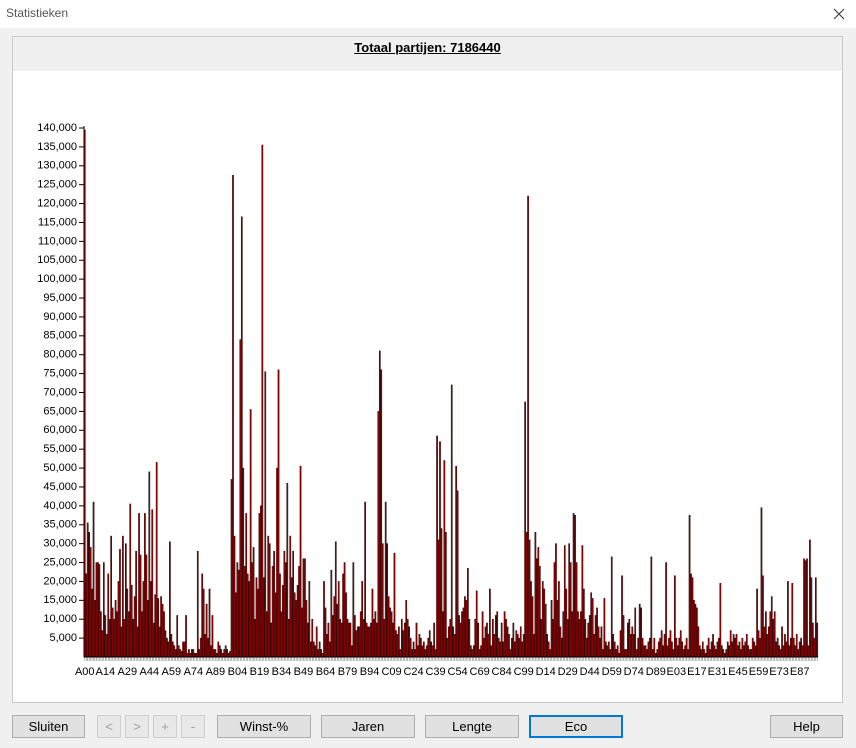 The image size is (856, 748). I want to click on y-tick-label: 10,000, so click(60, 619).